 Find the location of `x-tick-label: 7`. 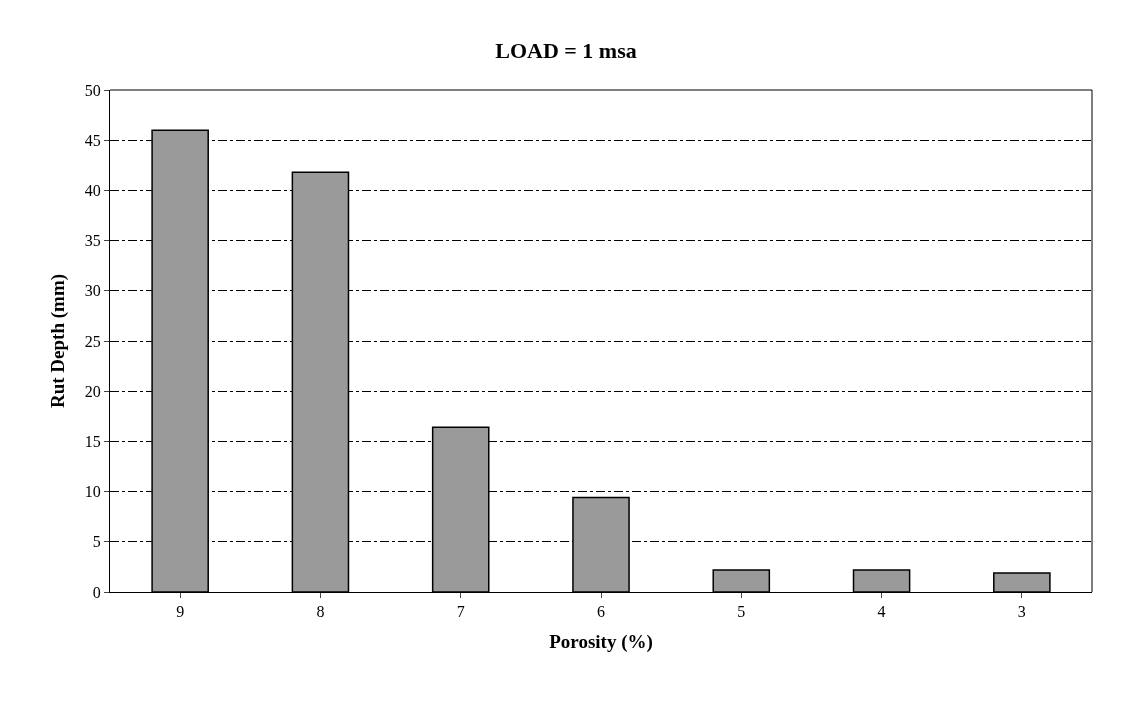

x-tick-label: 7 is located at coordinates (460, 612).